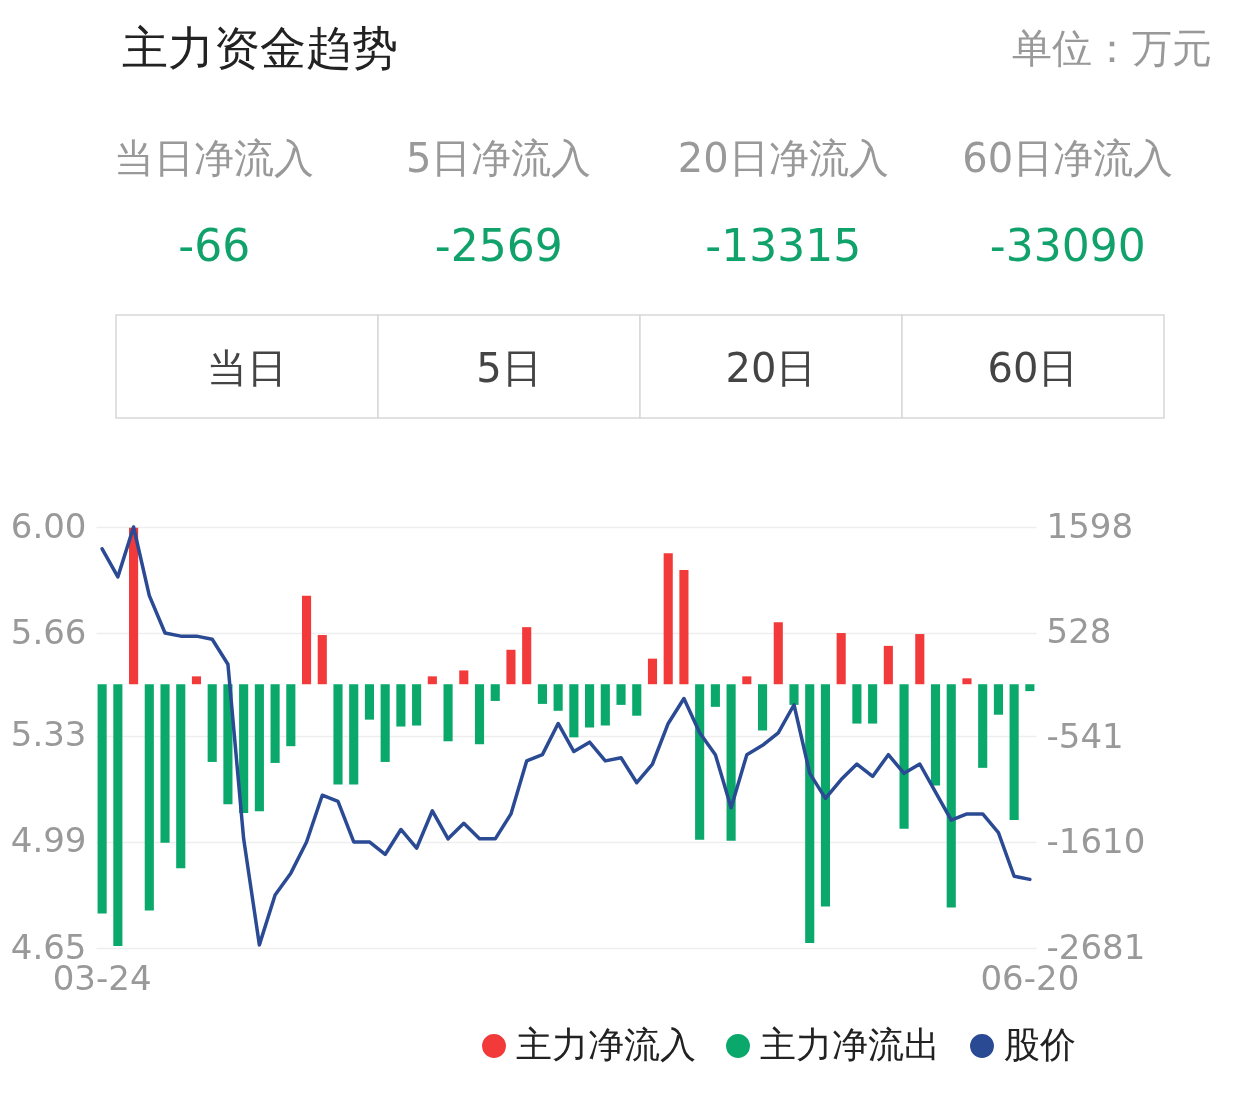  What do you see at coordinates (783, 158) in the screenshot?
I see `category-label: 20日净流入` at bounding box center [783, 158].